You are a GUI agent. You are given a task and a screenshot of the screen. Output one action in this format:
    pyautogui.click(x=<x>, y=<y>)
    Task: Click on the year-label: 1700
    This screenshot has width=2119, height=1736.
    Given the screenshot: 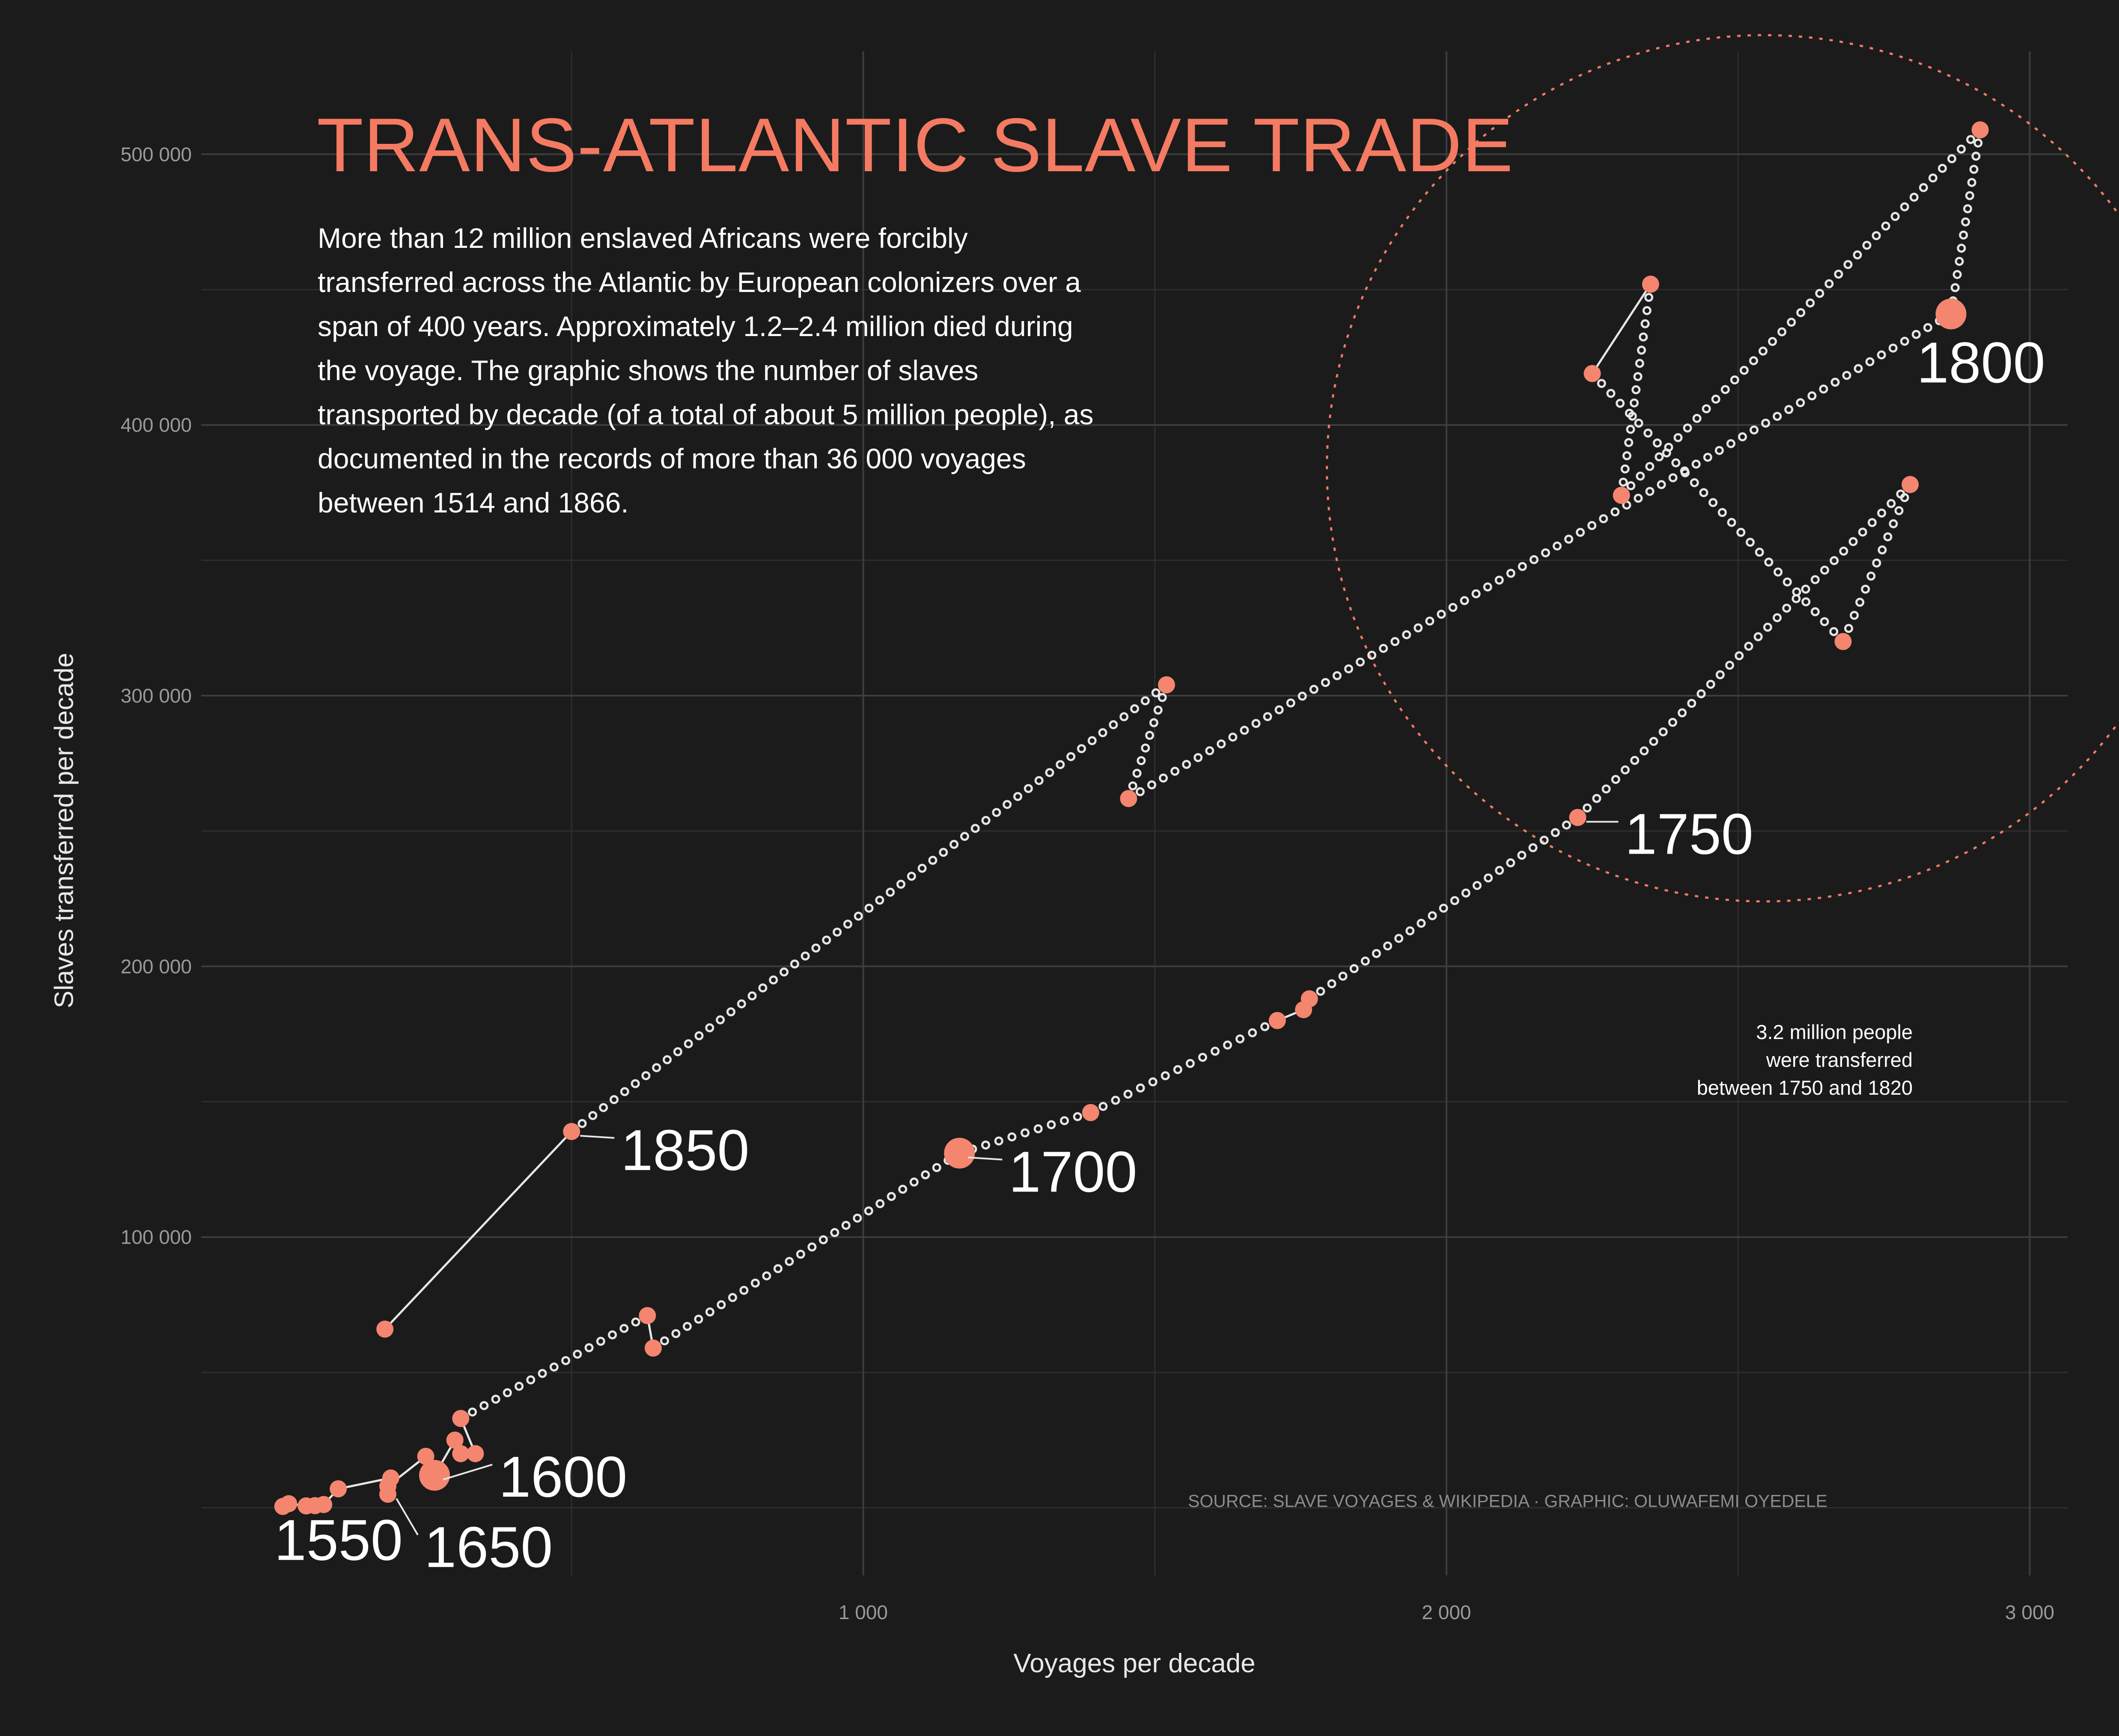 What is the action you would take?
    pyautogui.click(x=1073, y=1172)
    